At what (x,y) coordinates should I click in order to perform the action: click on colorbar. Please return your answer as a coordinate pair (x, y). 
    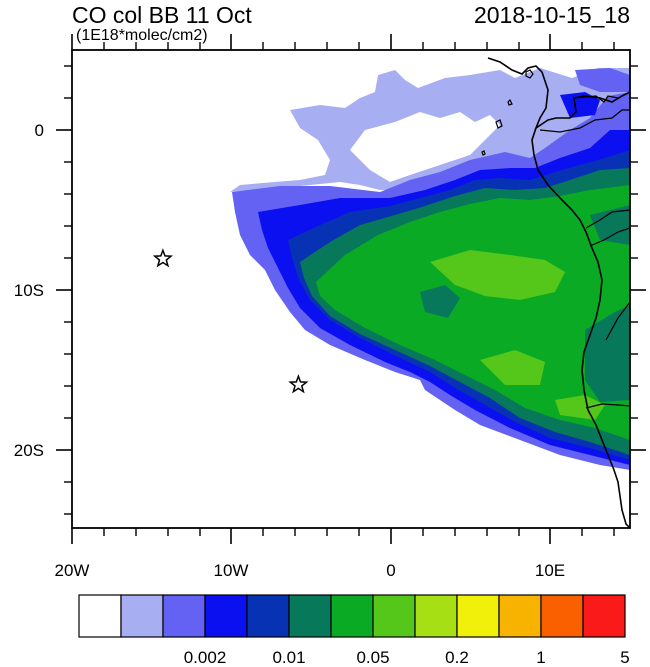
    Looking at the image, I should click on (352, 616).